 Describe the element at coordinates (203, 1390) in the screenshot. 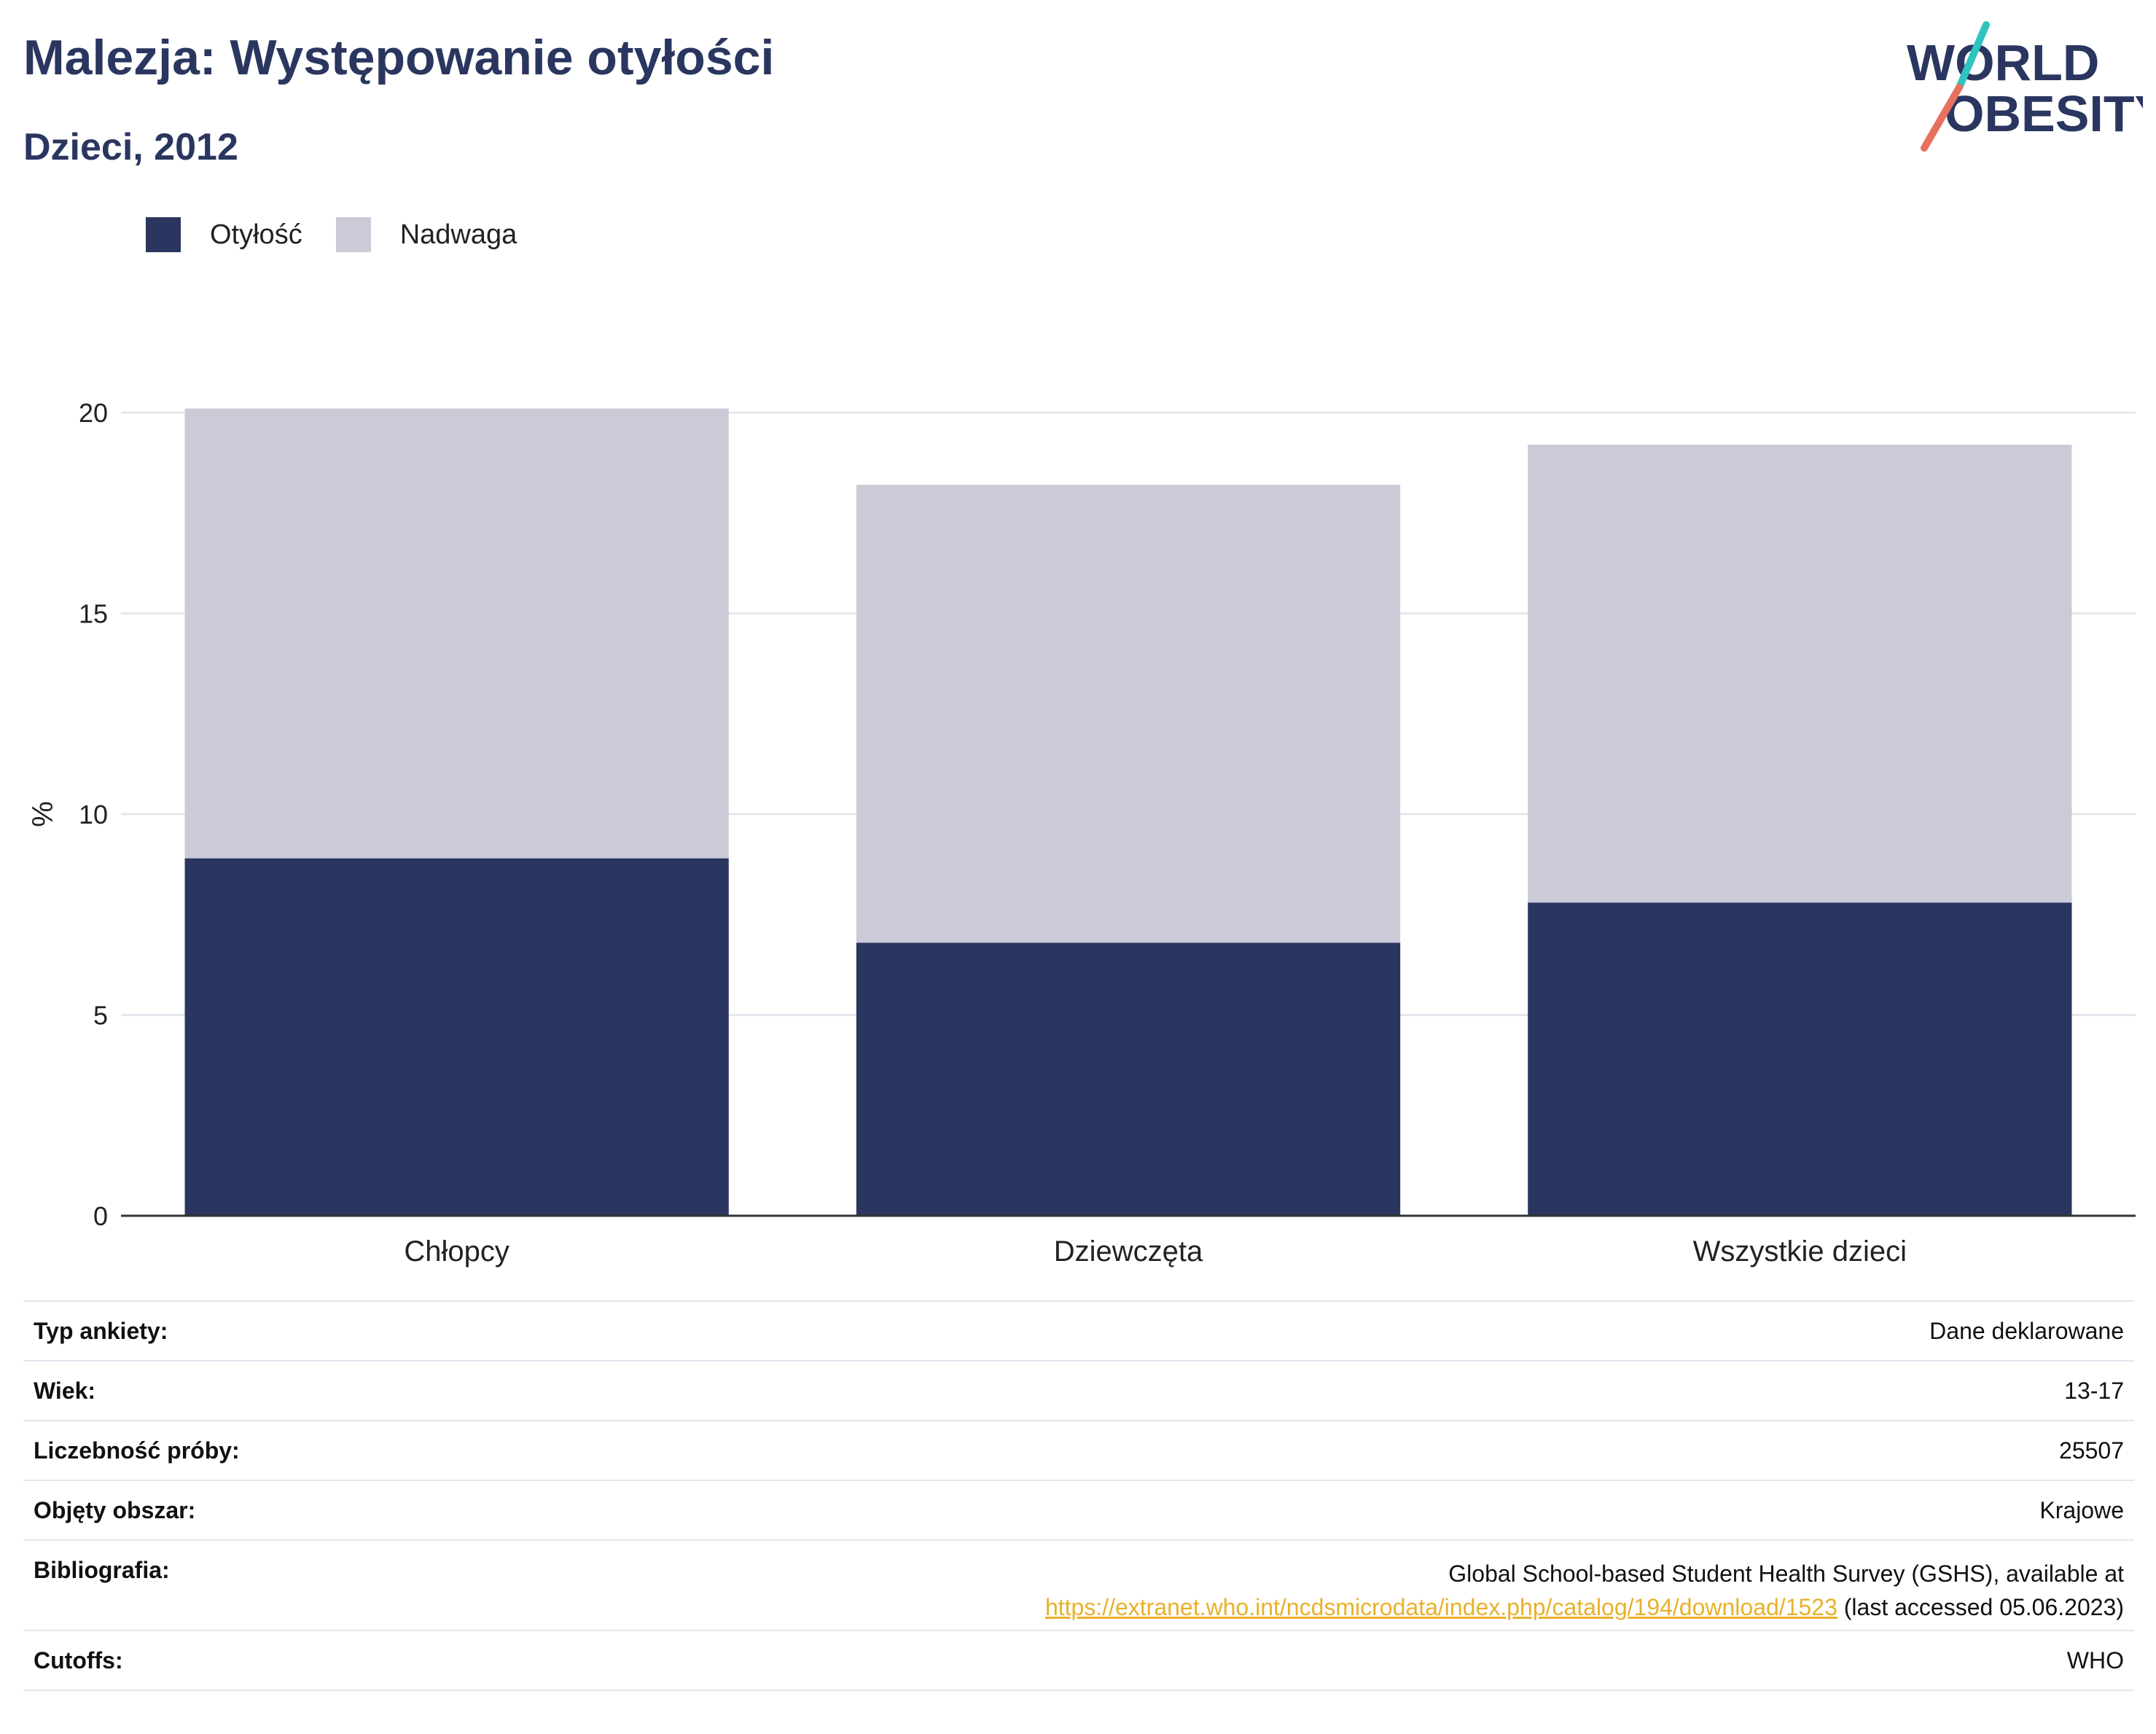

I see `info-key: Wiek:` at that location.